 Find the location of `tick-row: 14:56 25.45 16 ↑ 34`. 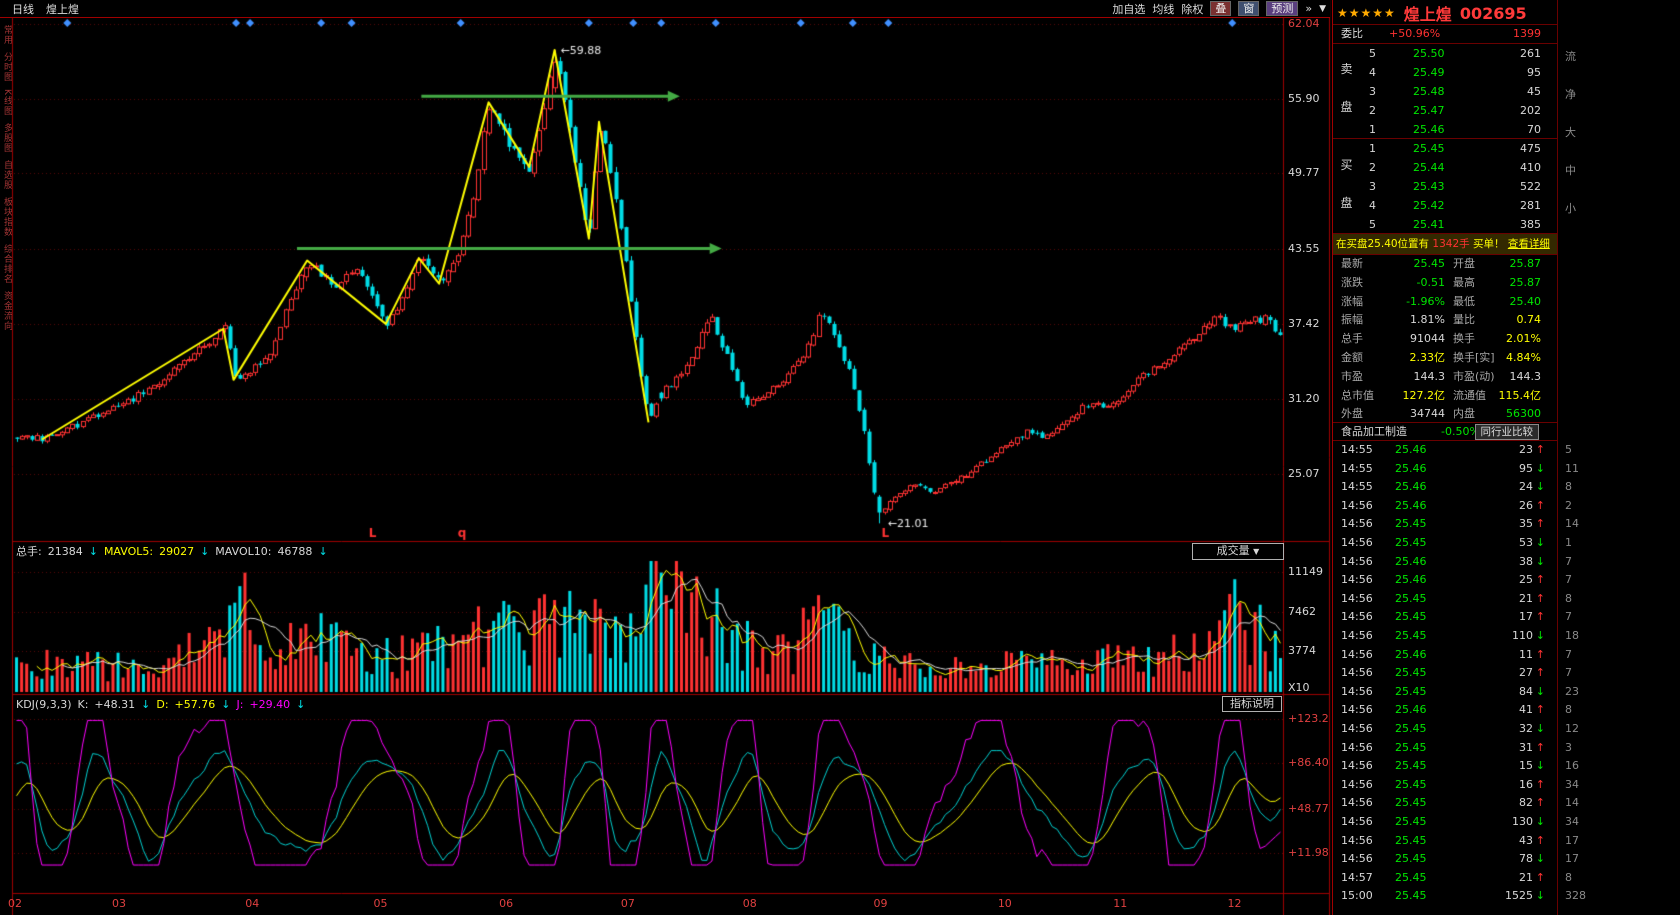

tick-row: 14:56 25.45 16 ↑ 34 is located at coordinates (1506, 785).